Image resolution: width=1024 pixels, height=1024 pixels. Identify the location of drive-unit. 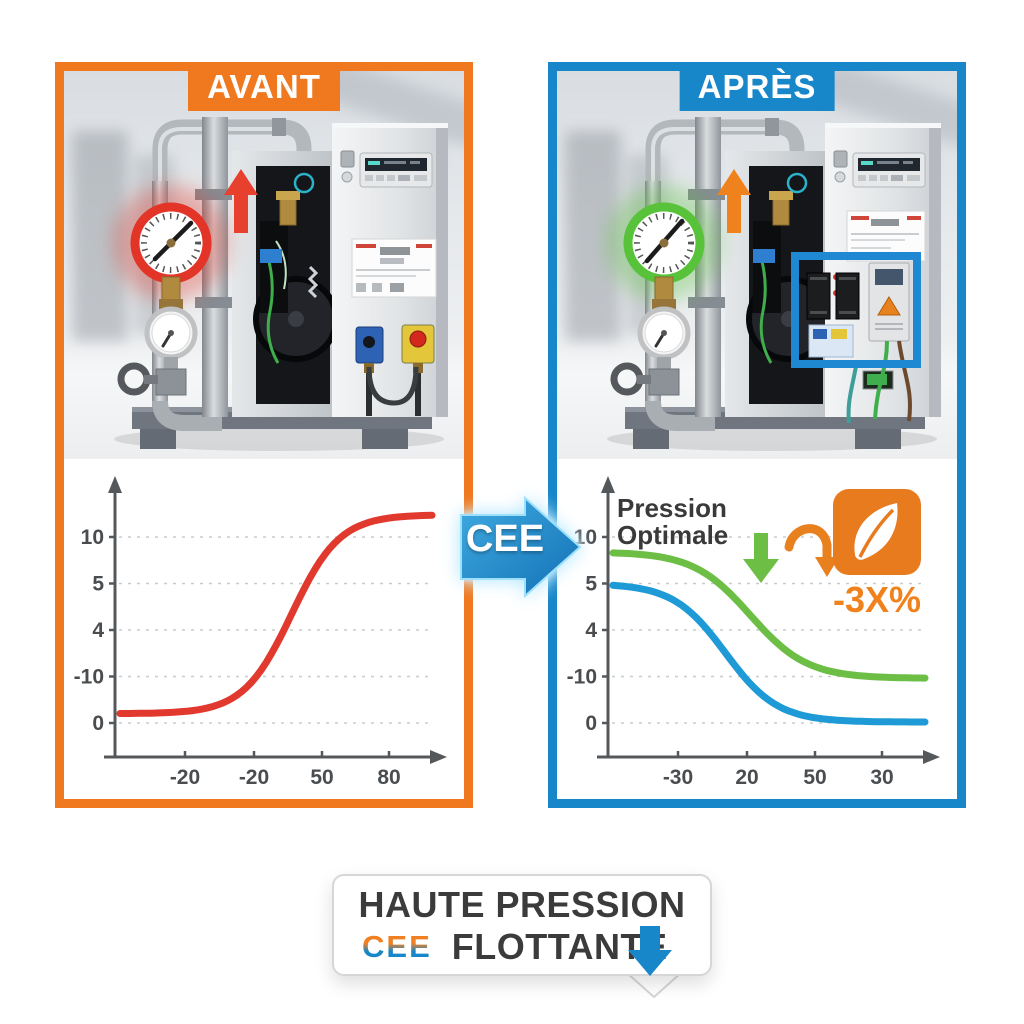
(889, 302).